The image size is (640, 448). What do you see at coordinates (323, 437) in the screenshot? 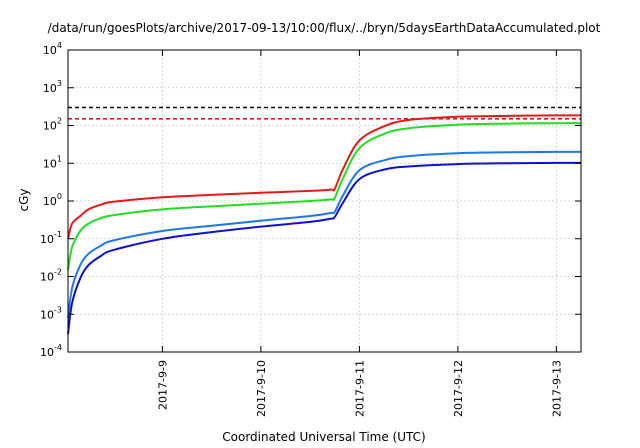
I see `x-axis-title: Coordinated Universal Time (UTC)` at bounding box center [323, 437].